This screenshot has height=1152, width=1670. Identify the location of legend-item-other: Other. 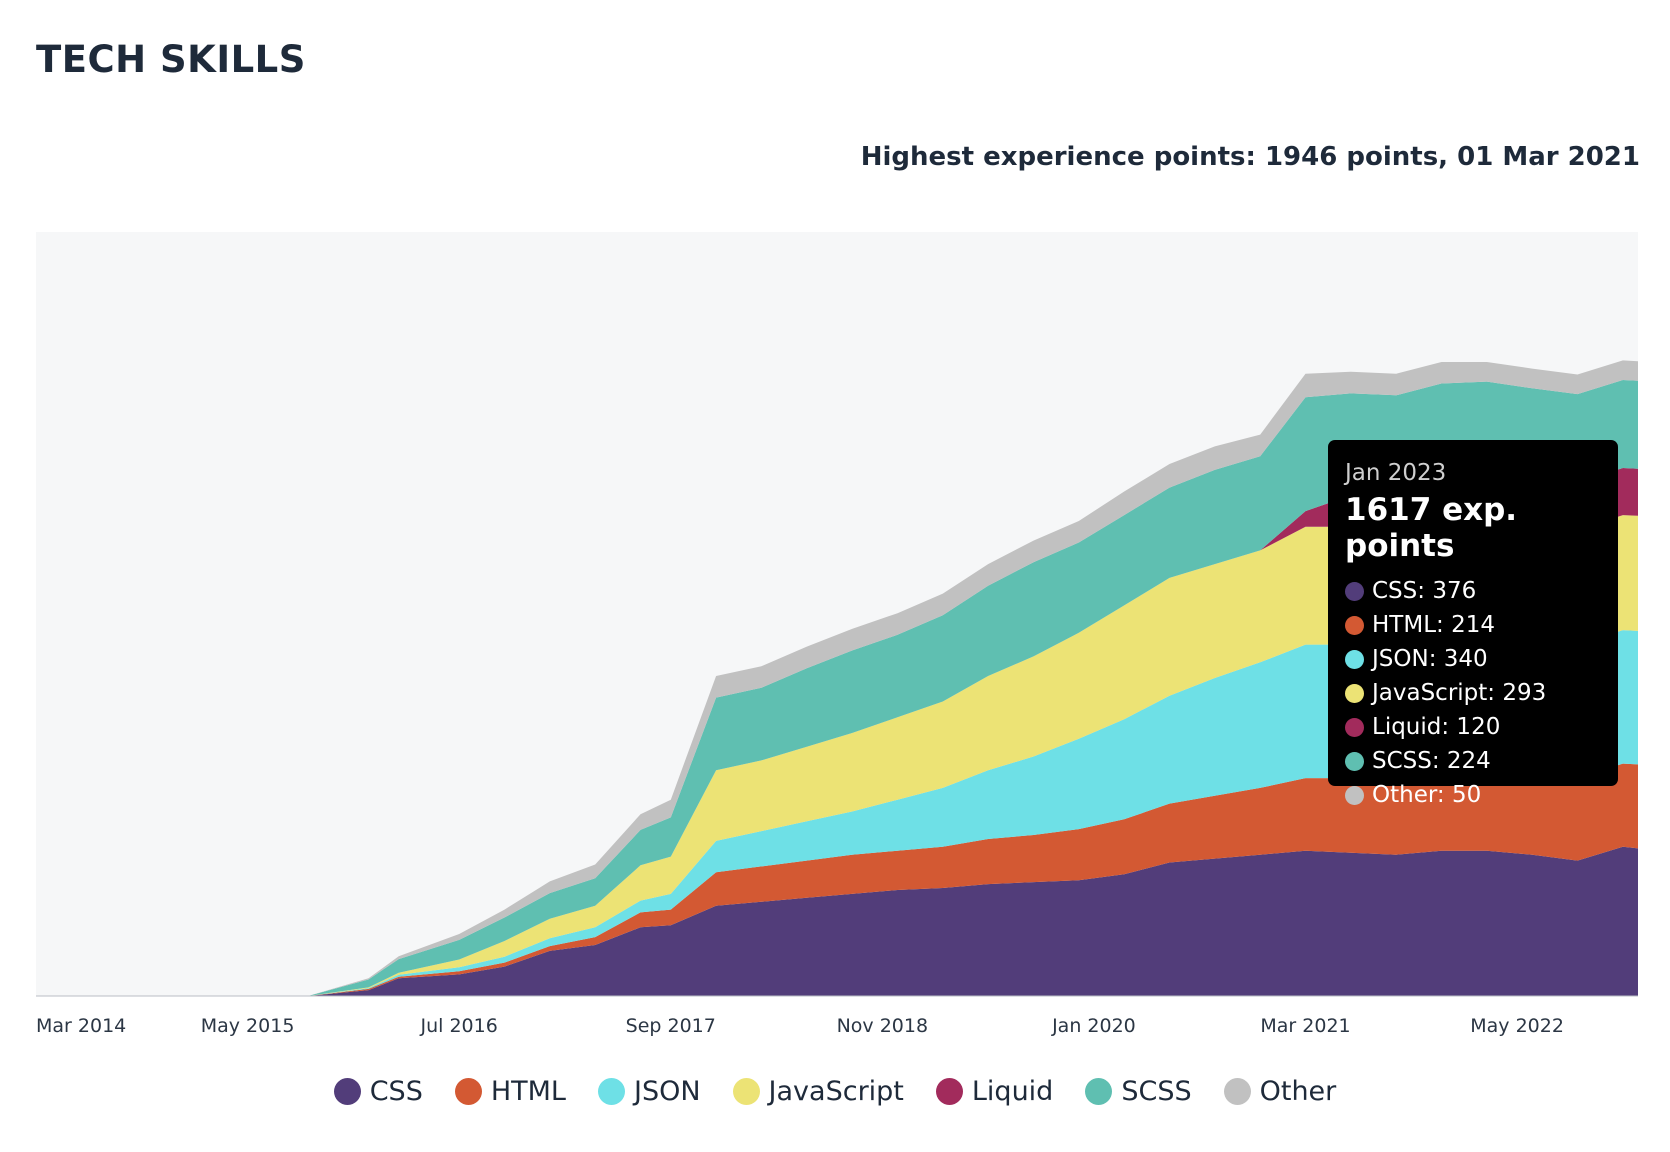
(1280, 1091).